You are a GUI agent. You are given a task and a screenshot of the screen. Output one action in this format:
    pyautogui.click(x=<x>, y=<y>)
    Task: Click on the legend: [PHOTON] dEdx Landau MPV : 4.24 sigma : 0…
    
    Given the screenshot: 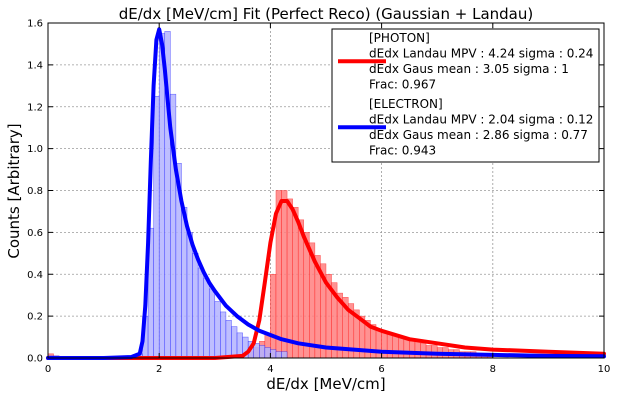 What is the action you would take?
    pyautogui.click(x=465, y=95)
    